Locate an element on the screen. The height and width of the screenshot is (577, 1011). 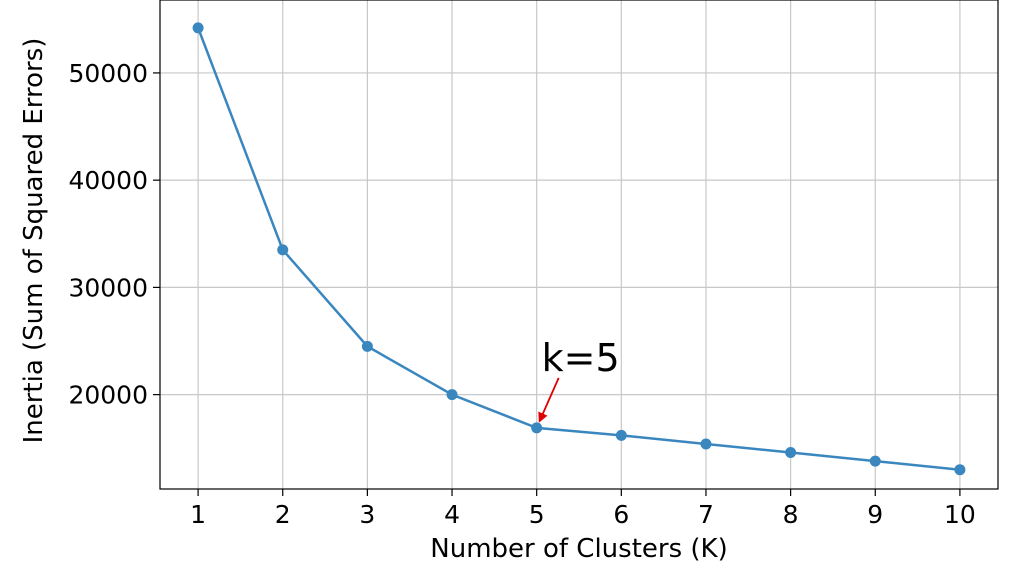
x-axis-label: Number of Clusters (K) is located at coordinates (578, 549).